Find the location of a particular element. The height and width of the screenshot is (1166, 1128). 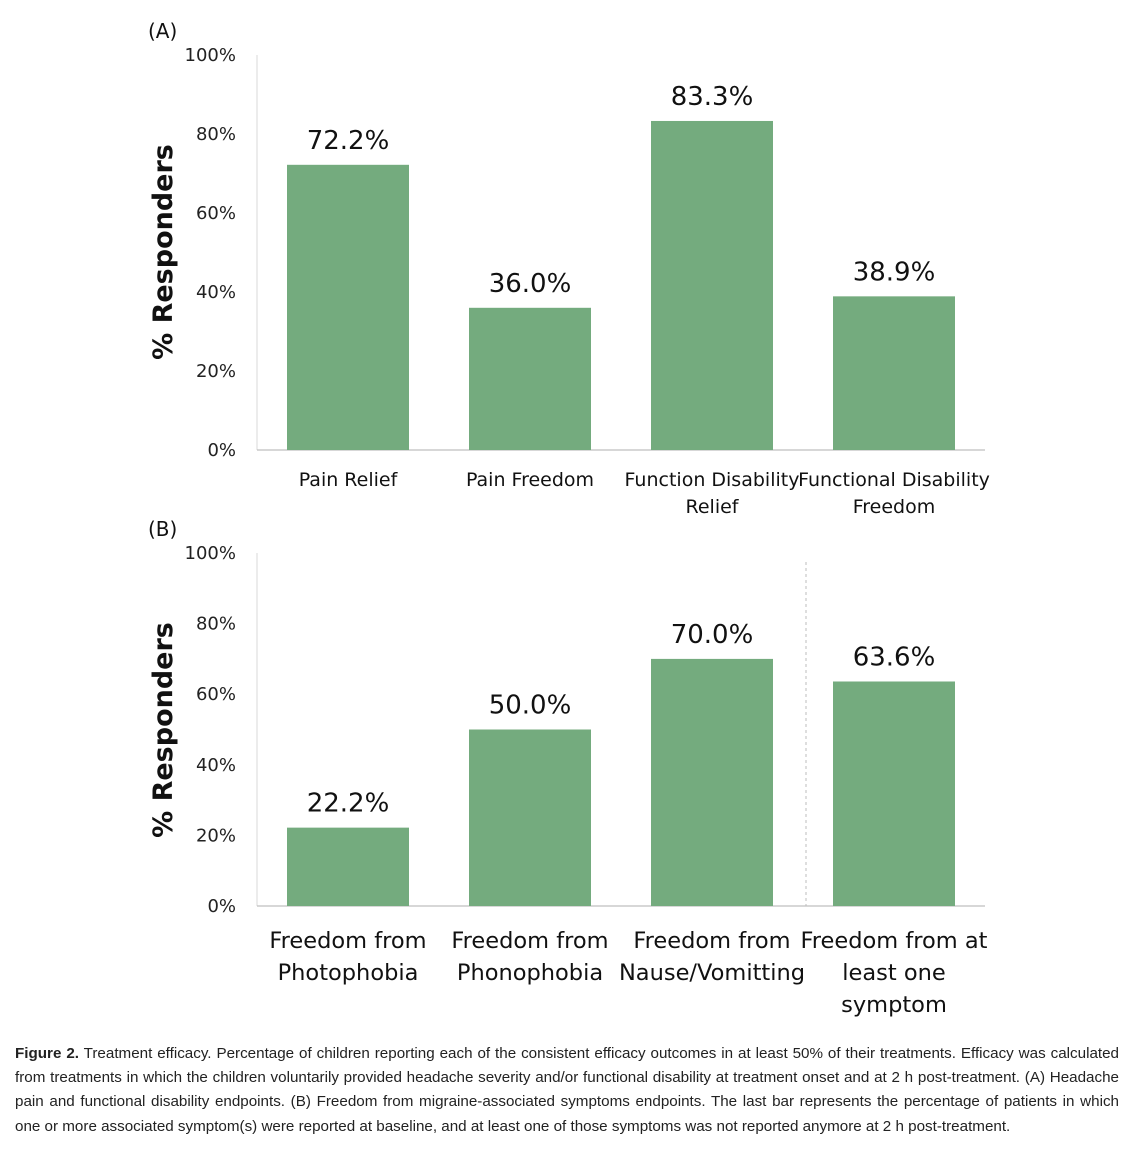

category-label: Freedom from at is located at coordinates (894, 941).